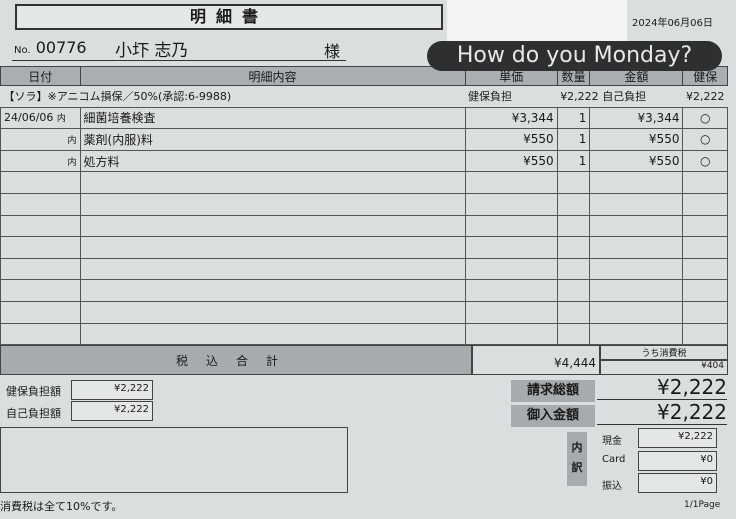 Image resolution: width=736 pixels, height=519 pixels. Describe the element at coordinates (577, 447) in the screenshot. I see `breakdown-label-top: 内` at that location.